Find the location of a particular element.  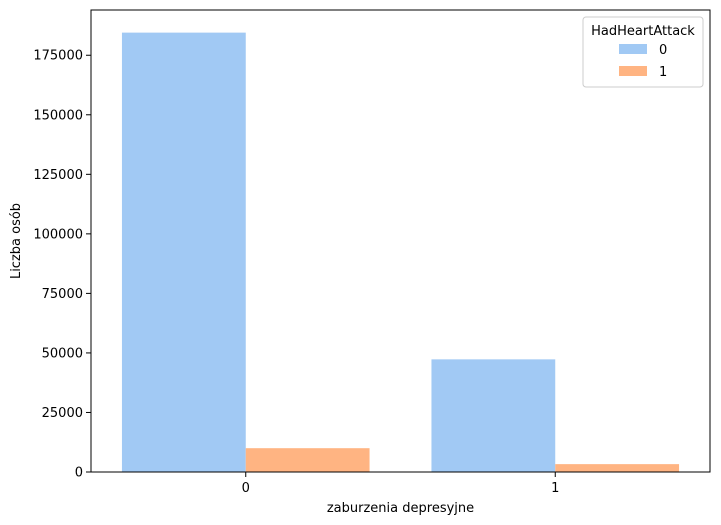

y-axis-label: Liczba osób is located at coordinates (16, 241).